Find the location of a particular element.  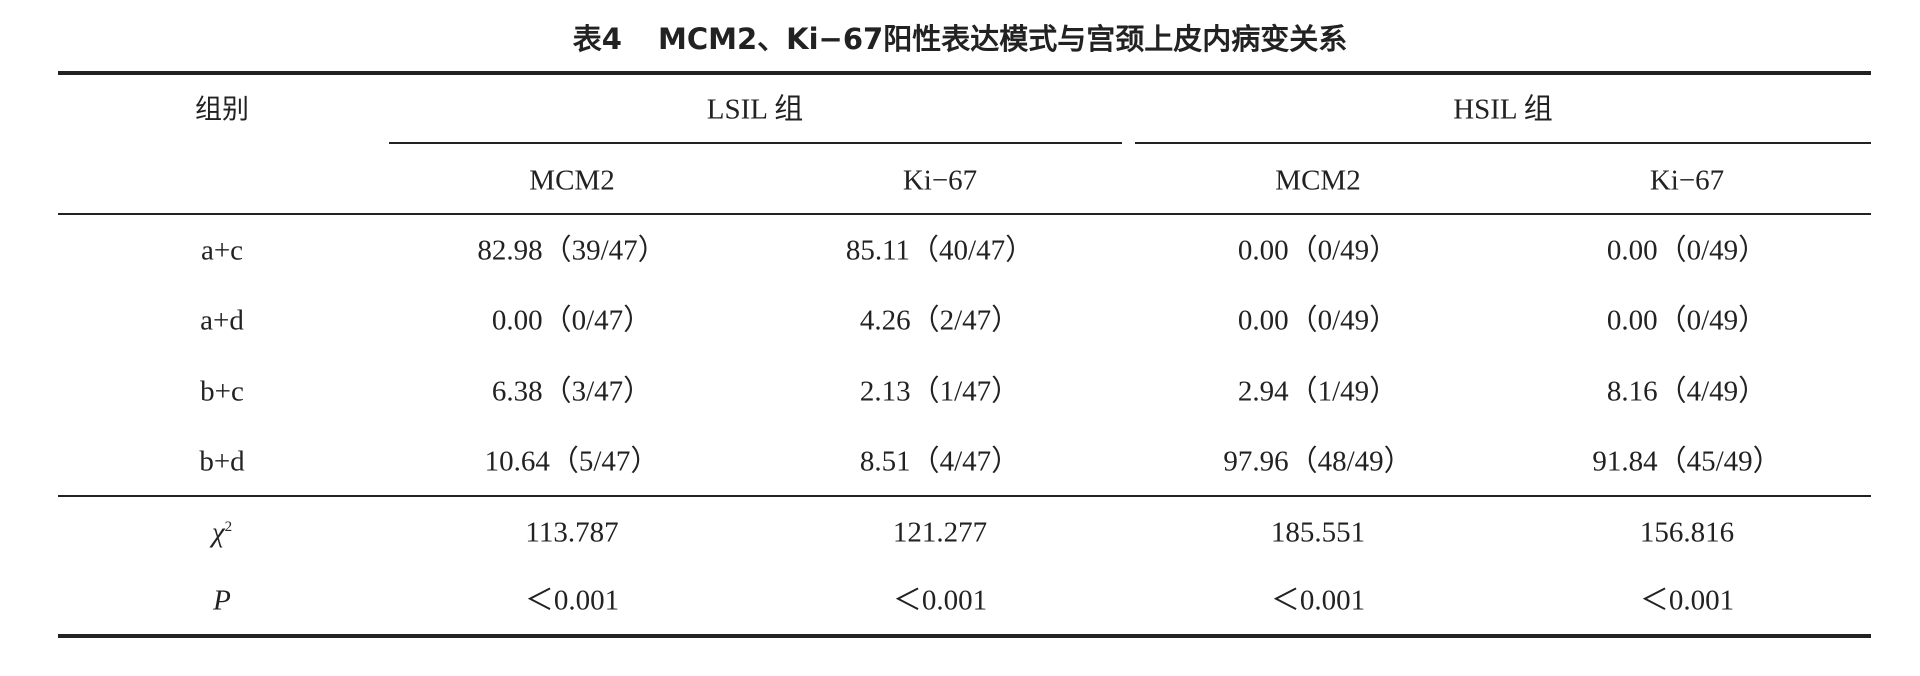

top-rule is located at coordinates (964, 73).